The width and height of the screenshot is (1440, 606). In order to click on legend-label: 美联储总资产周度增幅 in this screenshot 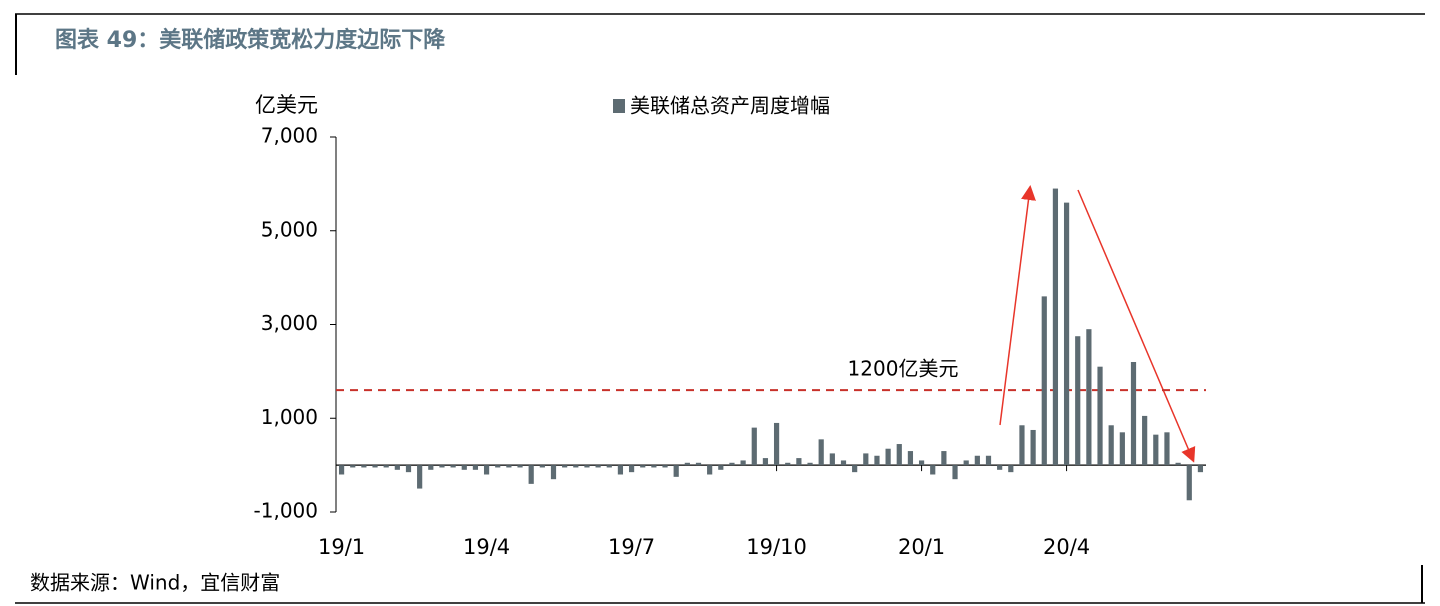, I will do `click(730, 106)`.